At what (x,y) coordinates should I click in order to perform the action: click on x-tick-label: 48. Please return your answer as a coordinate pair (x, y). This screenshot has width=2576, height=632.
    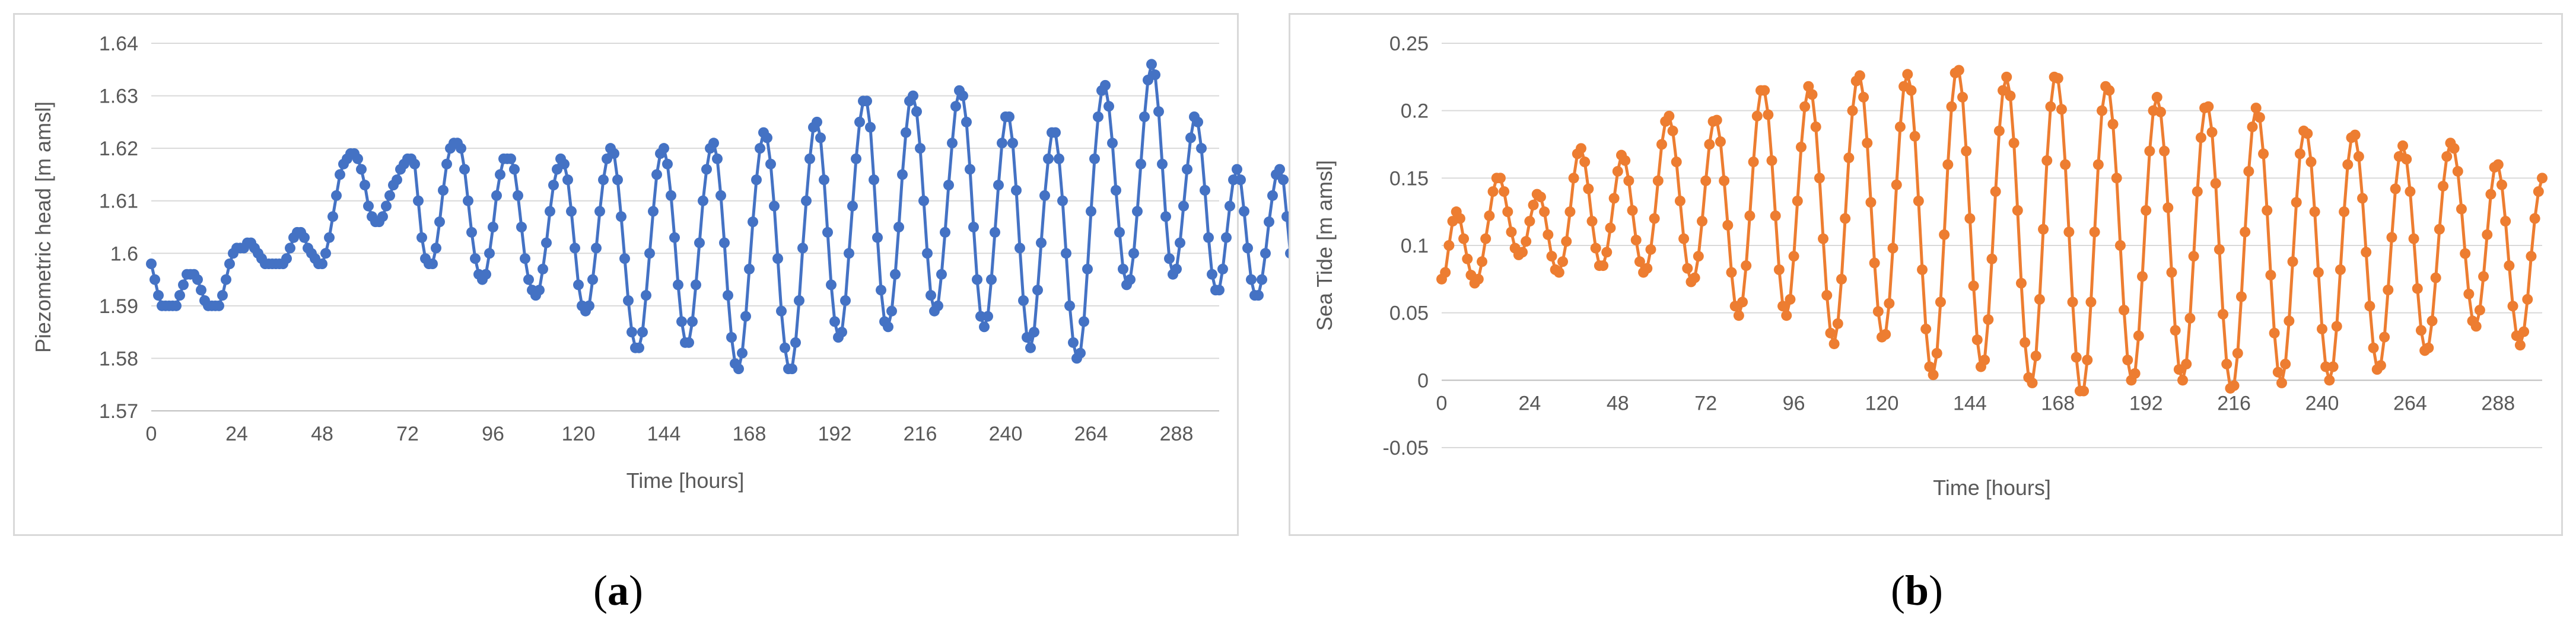
    Looking at the image, I should click on (1618, 403).